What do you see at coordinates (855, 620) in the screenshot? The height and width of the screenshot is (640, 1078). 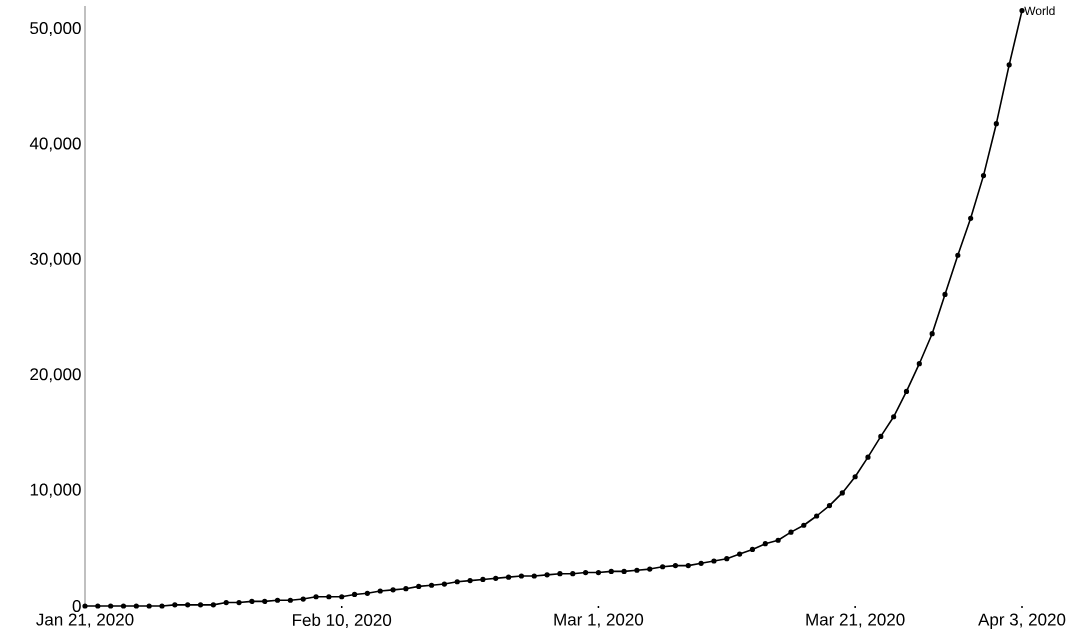 I see `x-tick-label: Mar 21, 2020` at bounding box center [855, 620].